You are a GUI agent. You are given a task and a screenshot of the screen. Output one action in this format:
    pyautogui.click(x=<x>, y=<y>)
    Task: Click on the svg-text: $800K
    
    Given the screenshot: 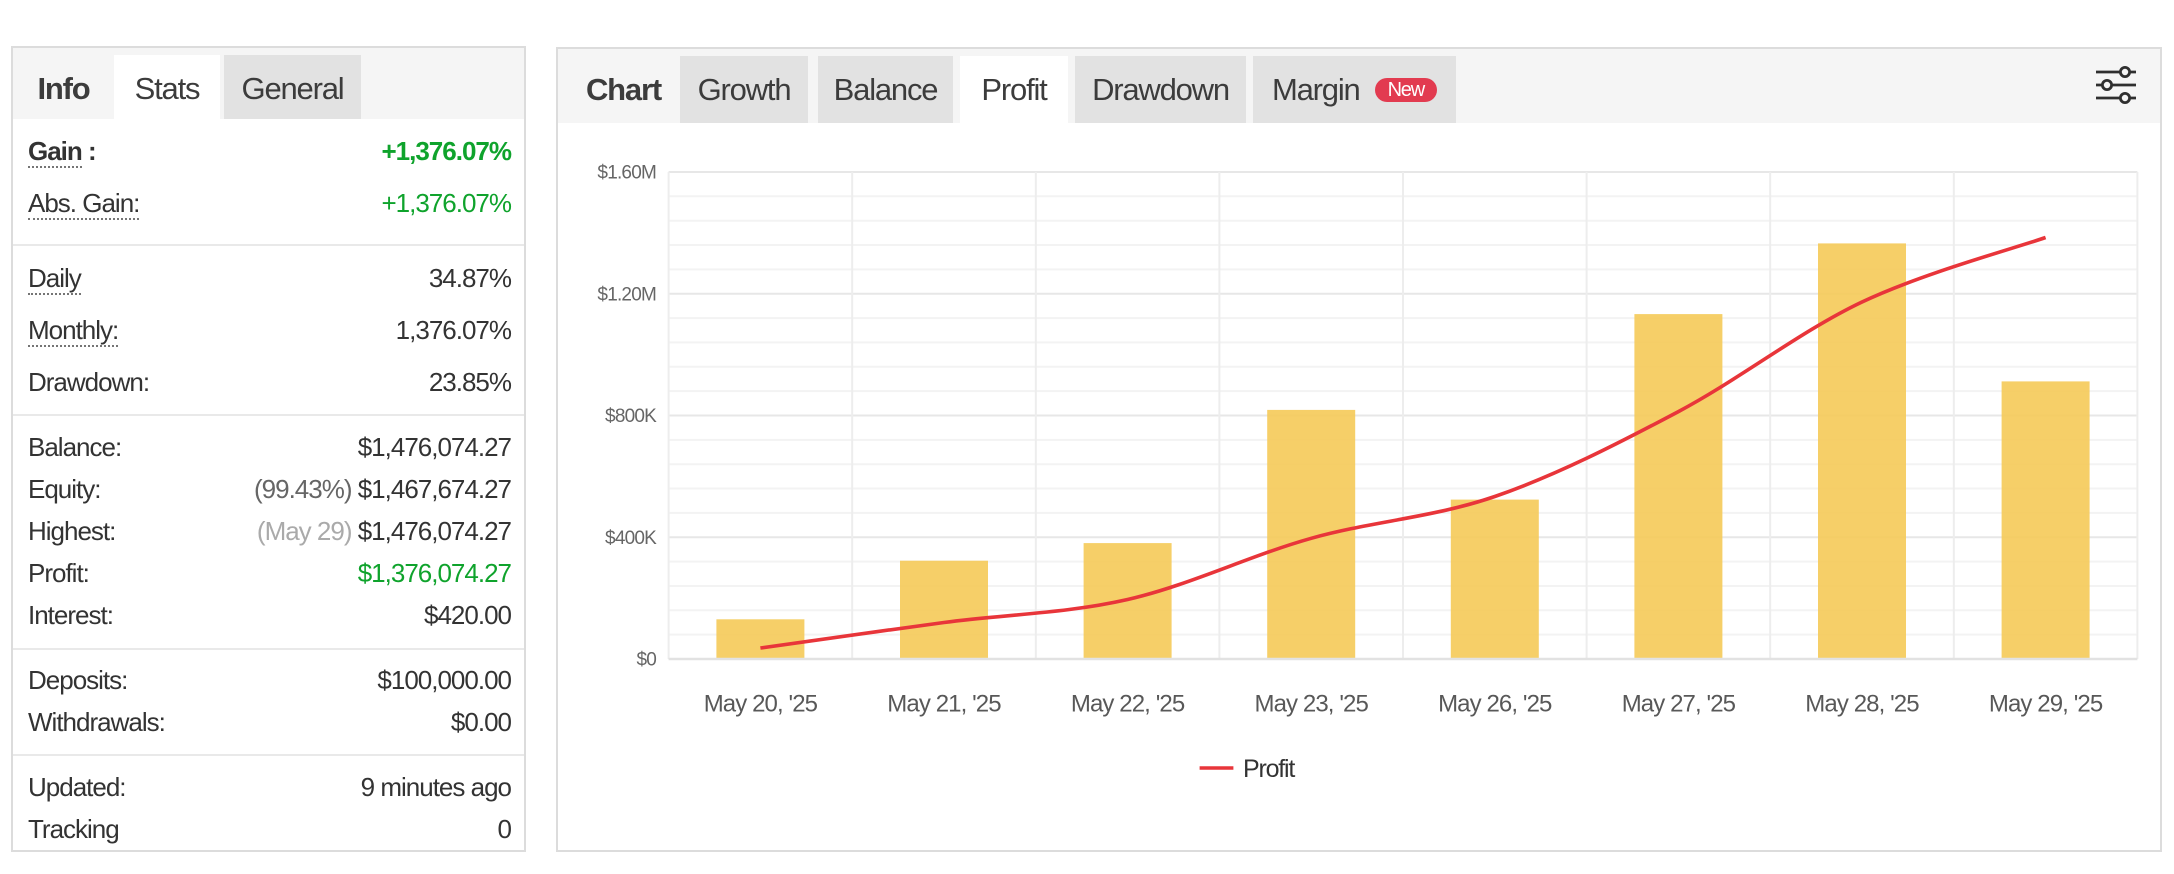 What is the action you would take?
    pyautogui.click(x=631, y=416)
    